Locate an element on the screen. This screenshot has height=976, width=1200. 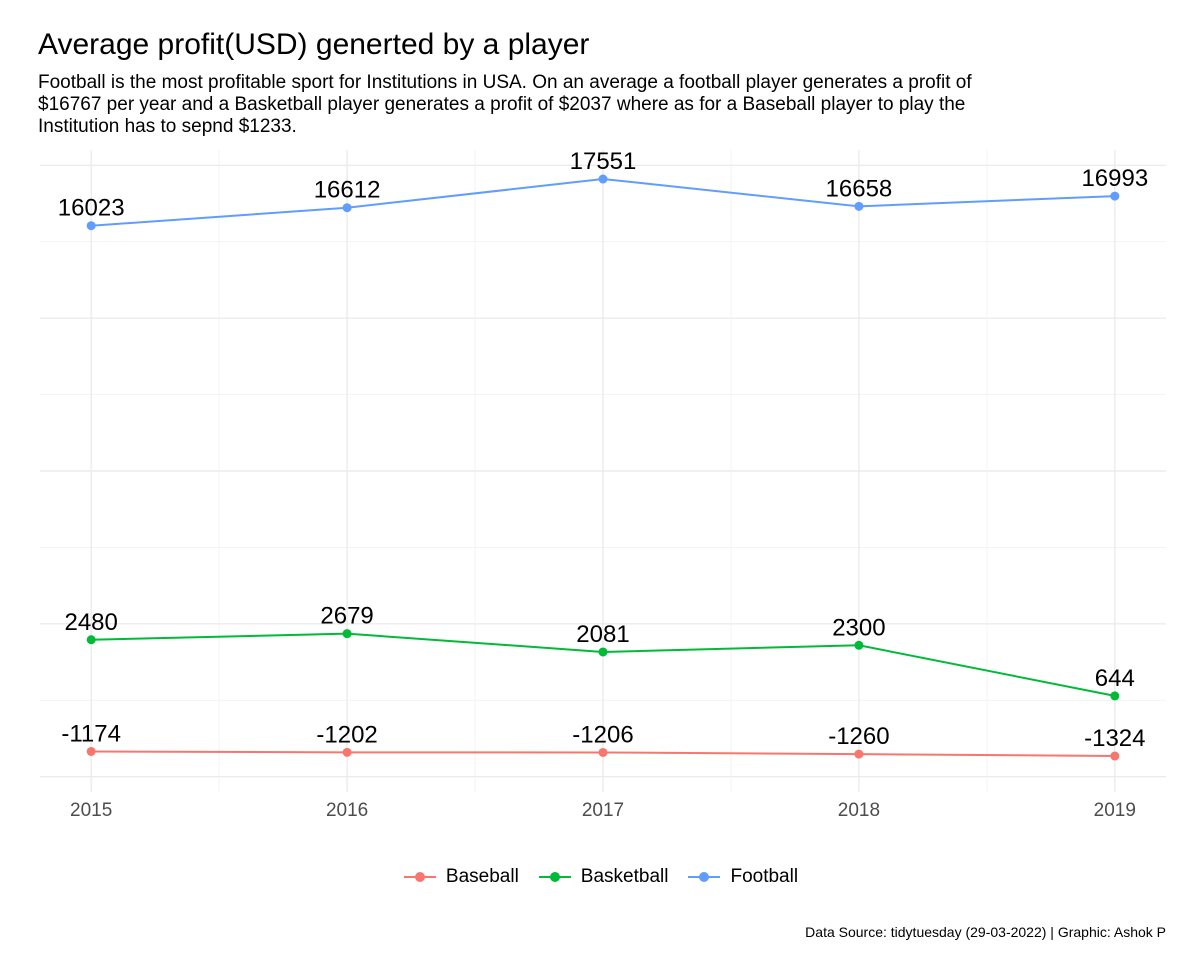
baseball-value-label: -1202 is located at coordinates (346, 734).